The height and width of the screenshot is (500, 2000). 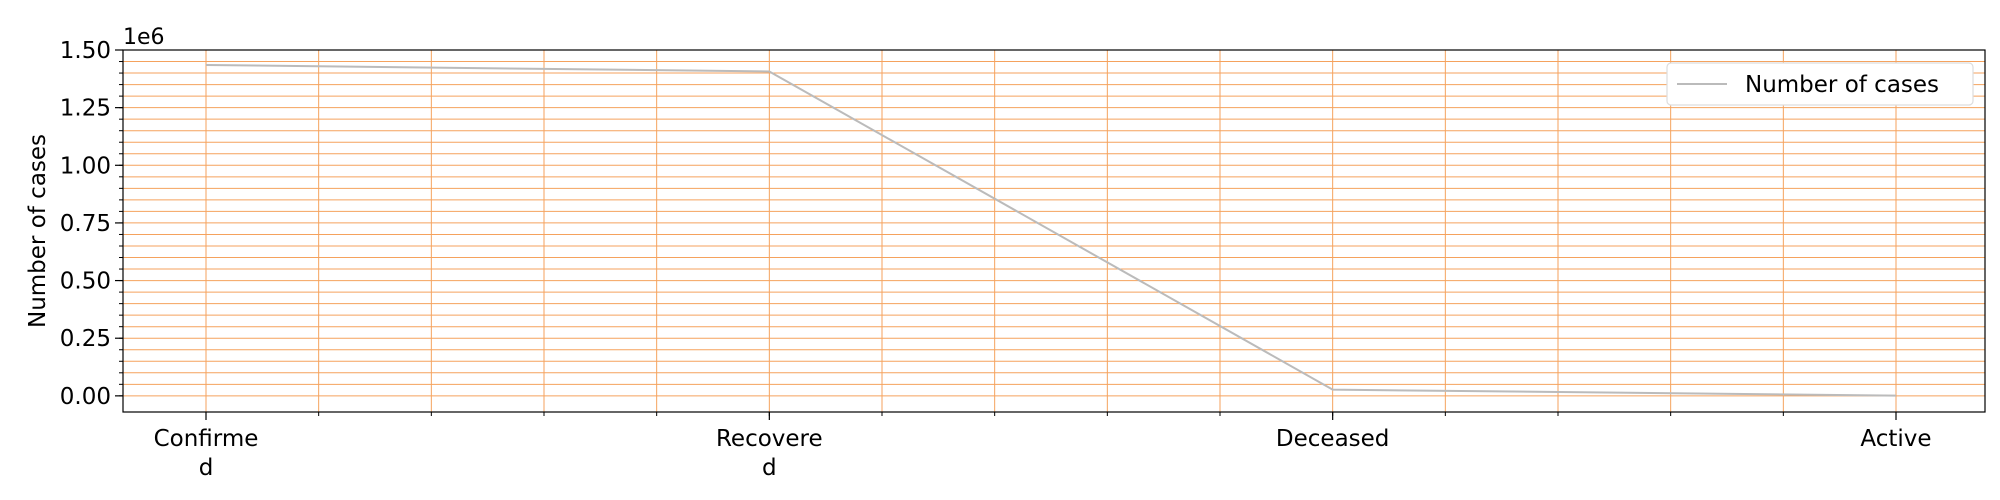 What do you see at coordinates (85, 51) in the screenshot?
I see `y-tick-label: 1.50` at bounding box center [85, 51].